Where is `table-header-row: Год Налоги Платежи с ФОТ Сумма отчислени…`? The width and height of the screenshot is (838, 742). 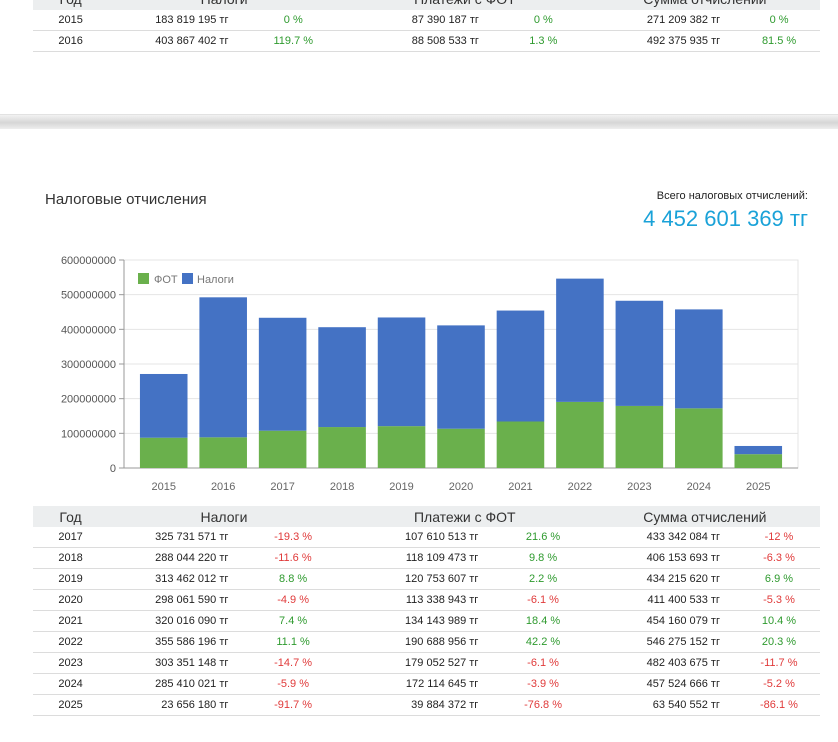
table-header-row: Год Налоги Платежи с ФОТ Сумма отчислени… is located at coordinates (426, 516).